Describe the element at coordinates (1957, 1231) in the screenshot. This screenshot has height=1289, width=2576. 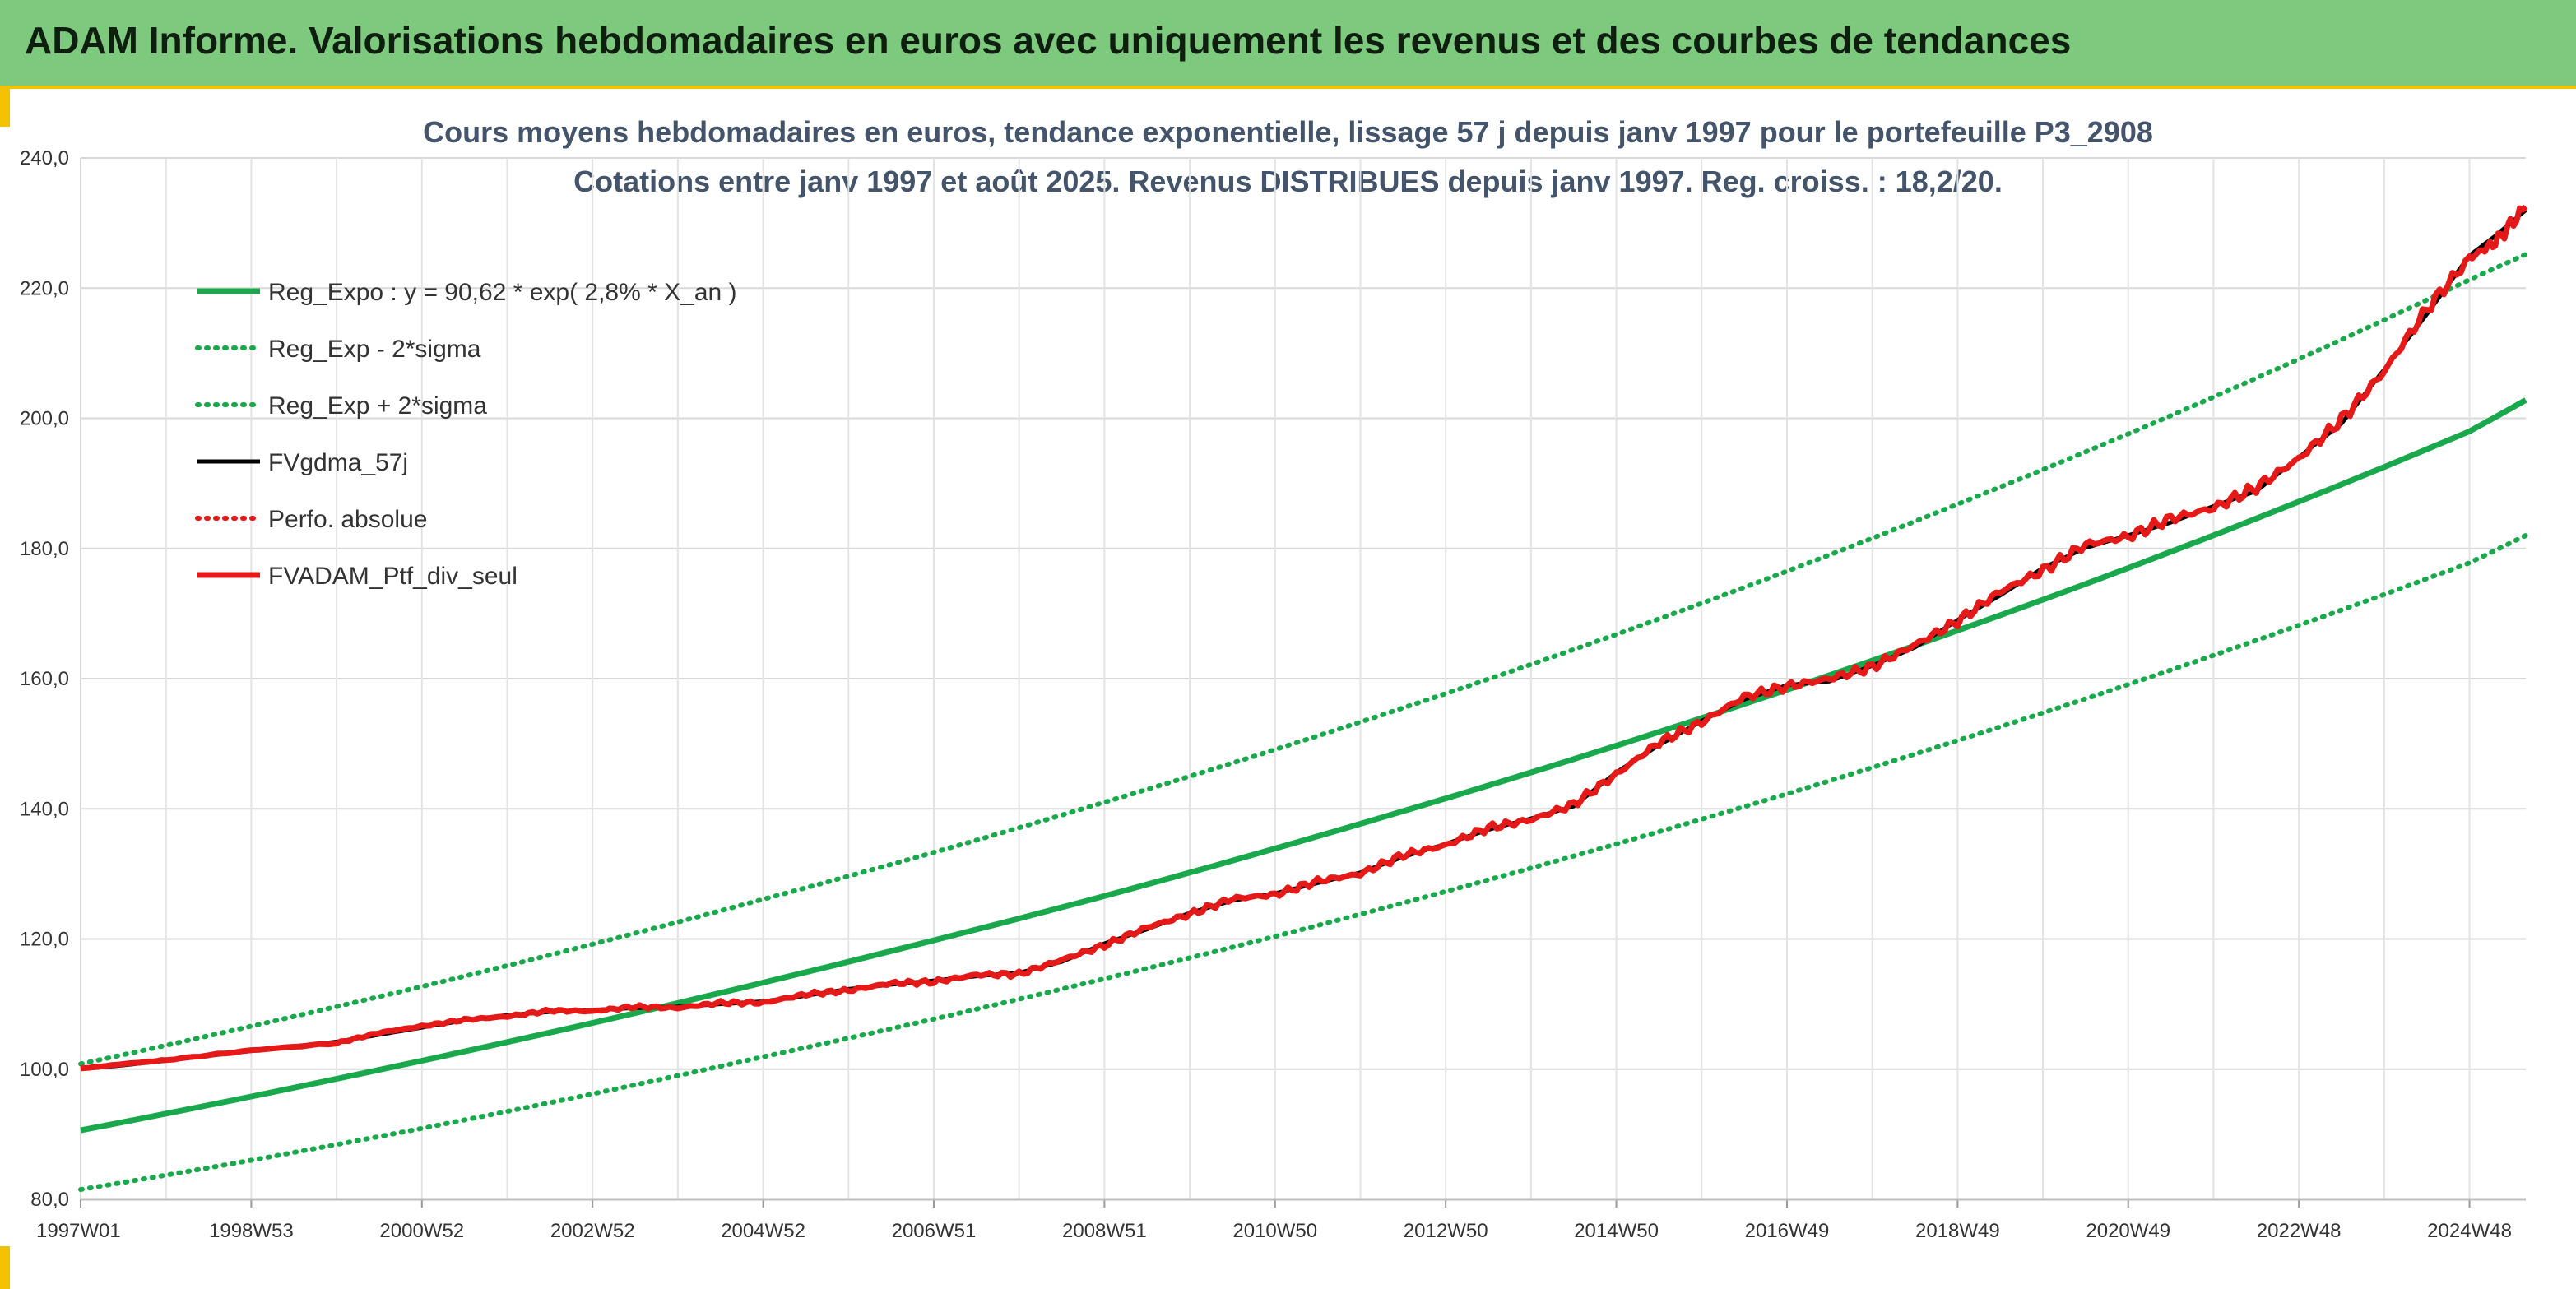
I see `x-tick-label: 2018W49` at that location.